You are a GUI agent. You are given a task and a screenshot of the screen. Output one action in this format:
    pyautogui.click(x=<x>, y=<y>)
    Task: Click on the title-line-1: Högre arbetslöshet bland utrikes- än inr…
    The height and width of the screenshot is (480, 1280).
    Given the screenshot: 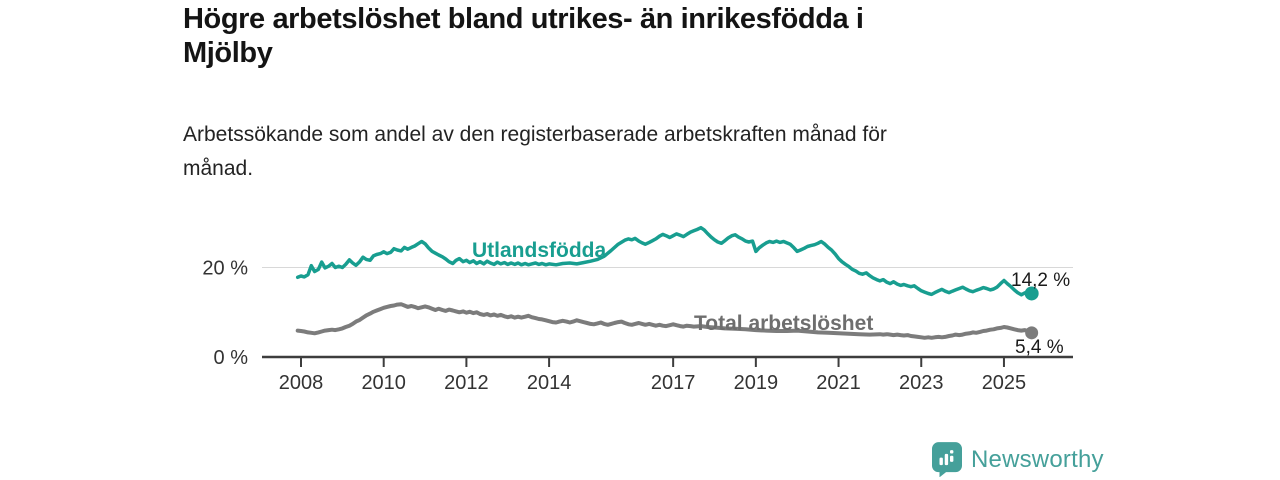 What is the action you would take?
    pyautogui.click(x=523, y=19)
    